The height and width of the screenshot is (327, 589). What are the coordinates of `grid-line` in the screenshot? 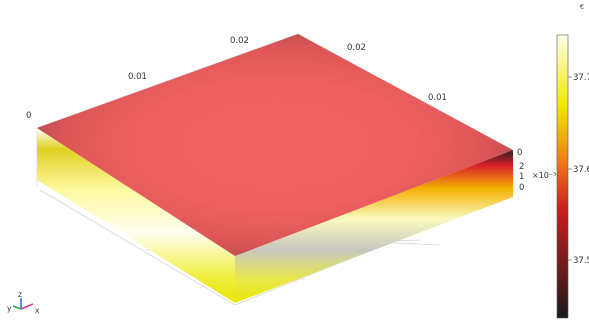 It's located at (137, 247).